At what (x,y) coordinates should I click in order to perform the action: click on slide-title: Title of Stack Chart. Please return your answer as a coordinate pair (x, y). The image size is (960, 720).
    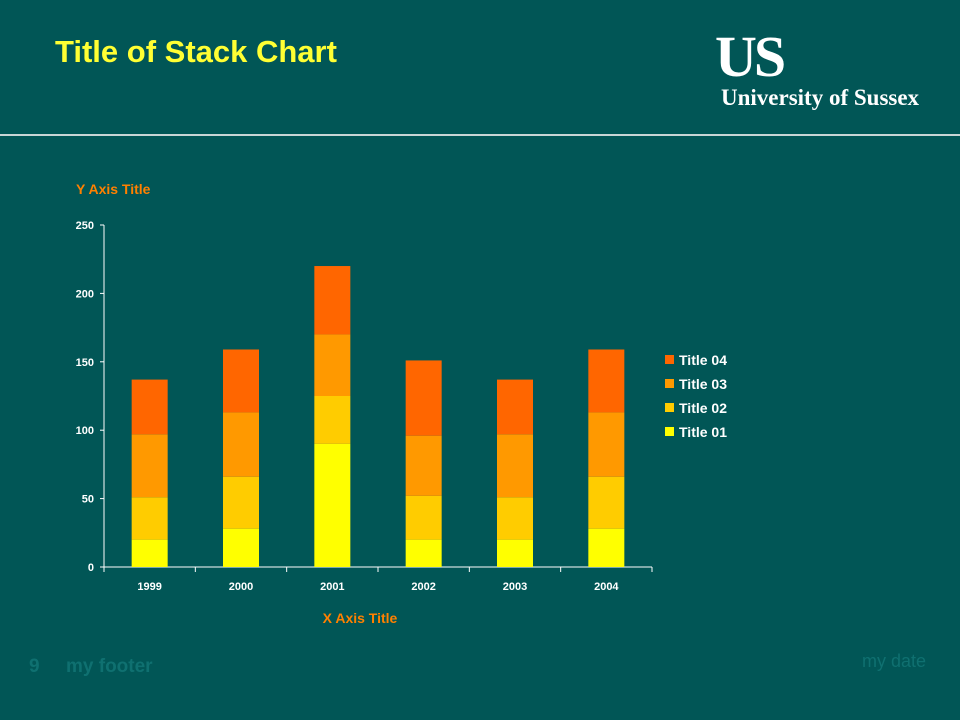
    Looking at the image, I should click on (196, 51).